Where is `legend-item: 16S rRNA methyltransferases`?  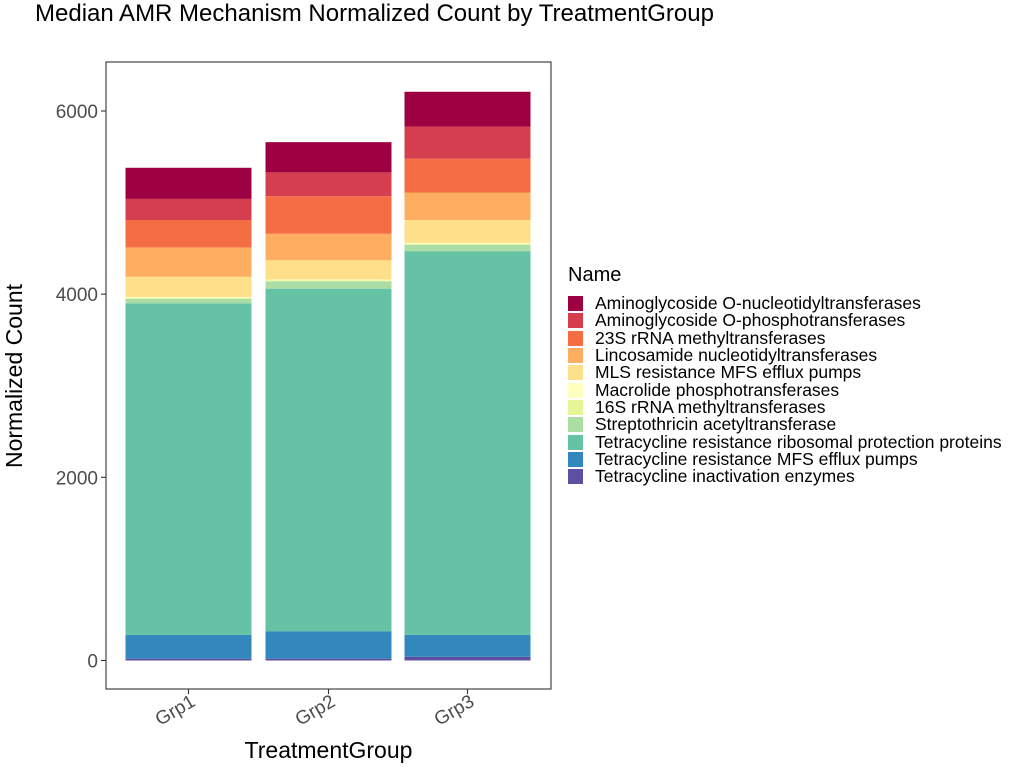
legend-item: 16S rRNA methyltransferases is located at coordinates (785, 406).